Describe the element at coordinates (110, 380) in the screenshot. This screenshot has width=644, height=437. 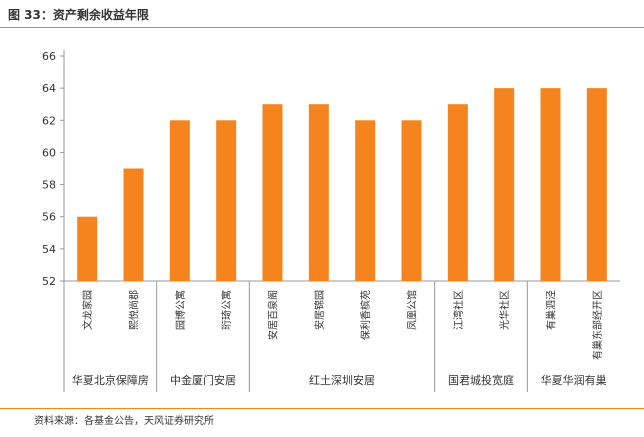
I see `group-label: 华夏北京保障房` at that location.